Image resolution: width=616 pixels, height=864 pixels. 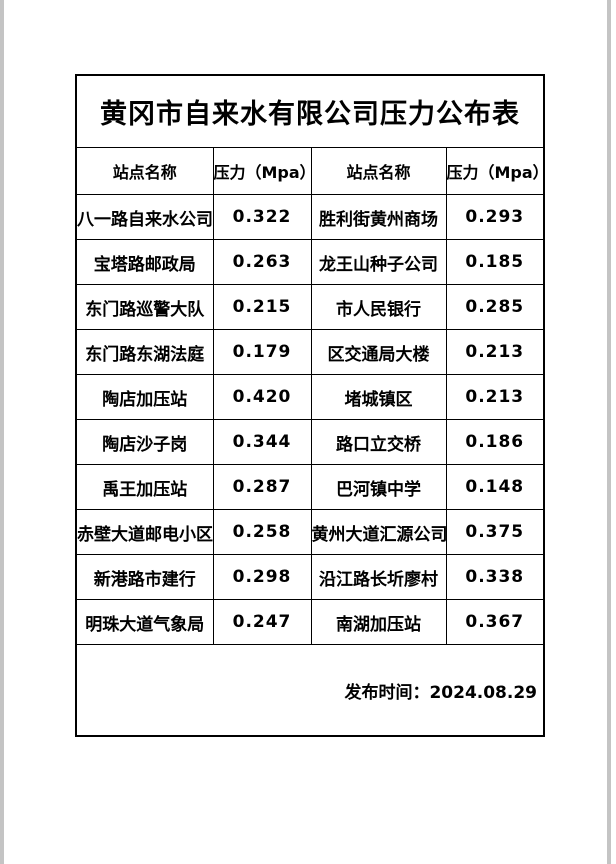 I want to click on station-name-cell: 陶店加压站, so click(x=144, y=397).